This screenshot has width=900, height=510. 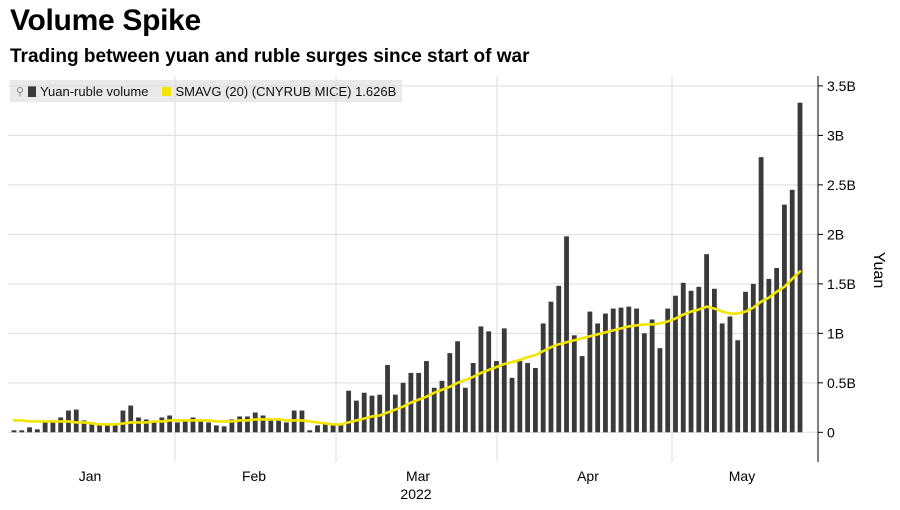 I want to click on y-tick-label: 1B, so click(x=835, y=333).